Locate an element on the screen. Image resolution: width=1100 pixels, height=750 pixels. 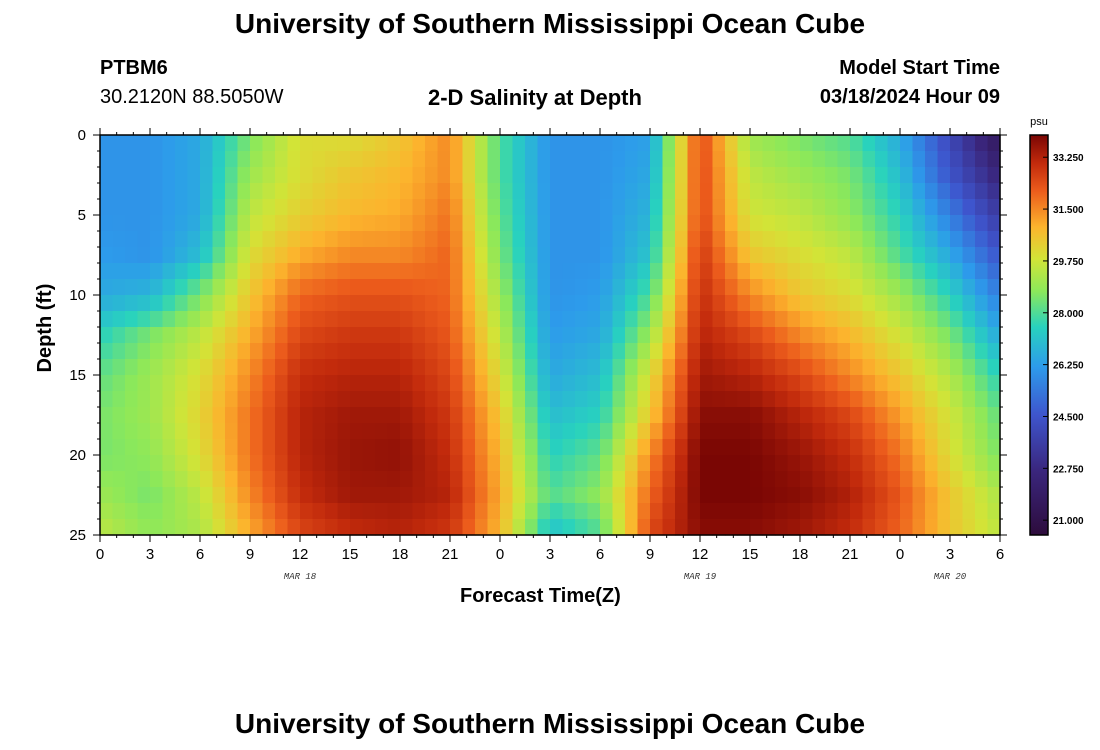
colorbar-unit-label: psu is located at coordinates (1039, 122).